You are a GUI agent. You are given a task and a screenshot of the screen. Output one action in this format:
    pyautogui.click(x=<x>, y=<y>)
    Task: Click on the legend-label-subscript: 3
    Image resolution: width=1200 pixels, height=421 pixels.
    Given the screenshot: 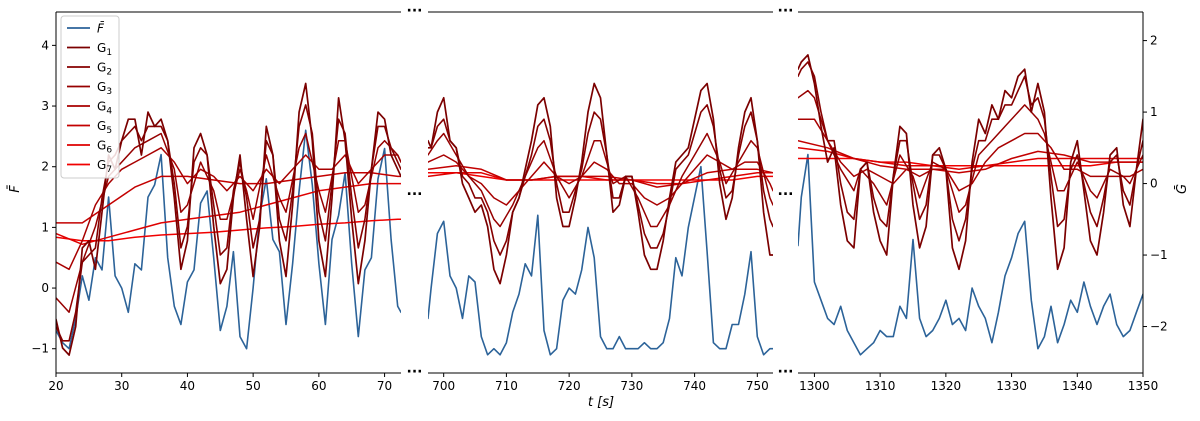 What is the action you would take?
    pyautogui.click(x=109, y=92)
    